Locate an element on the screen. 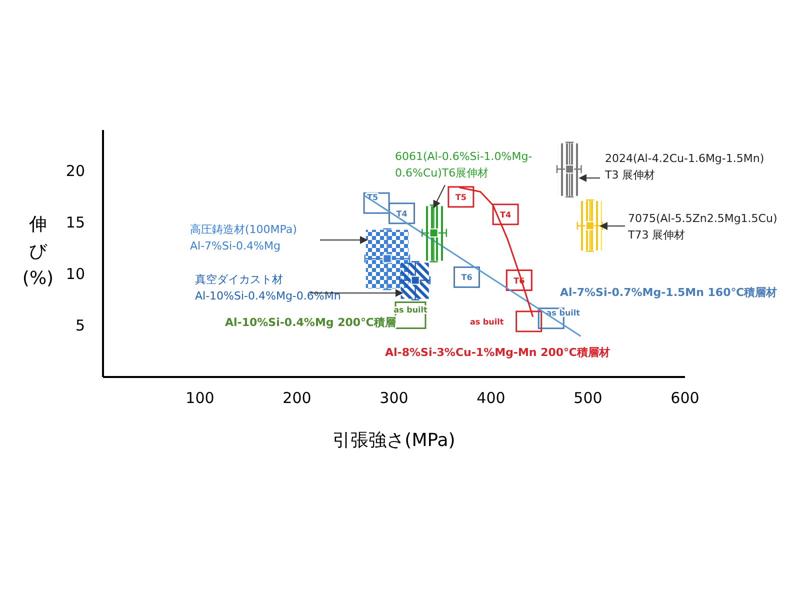 This screenshot has width=800, height=600. x-axis-title: 引張強さ(MPa) is located at coordinates (394, 440).